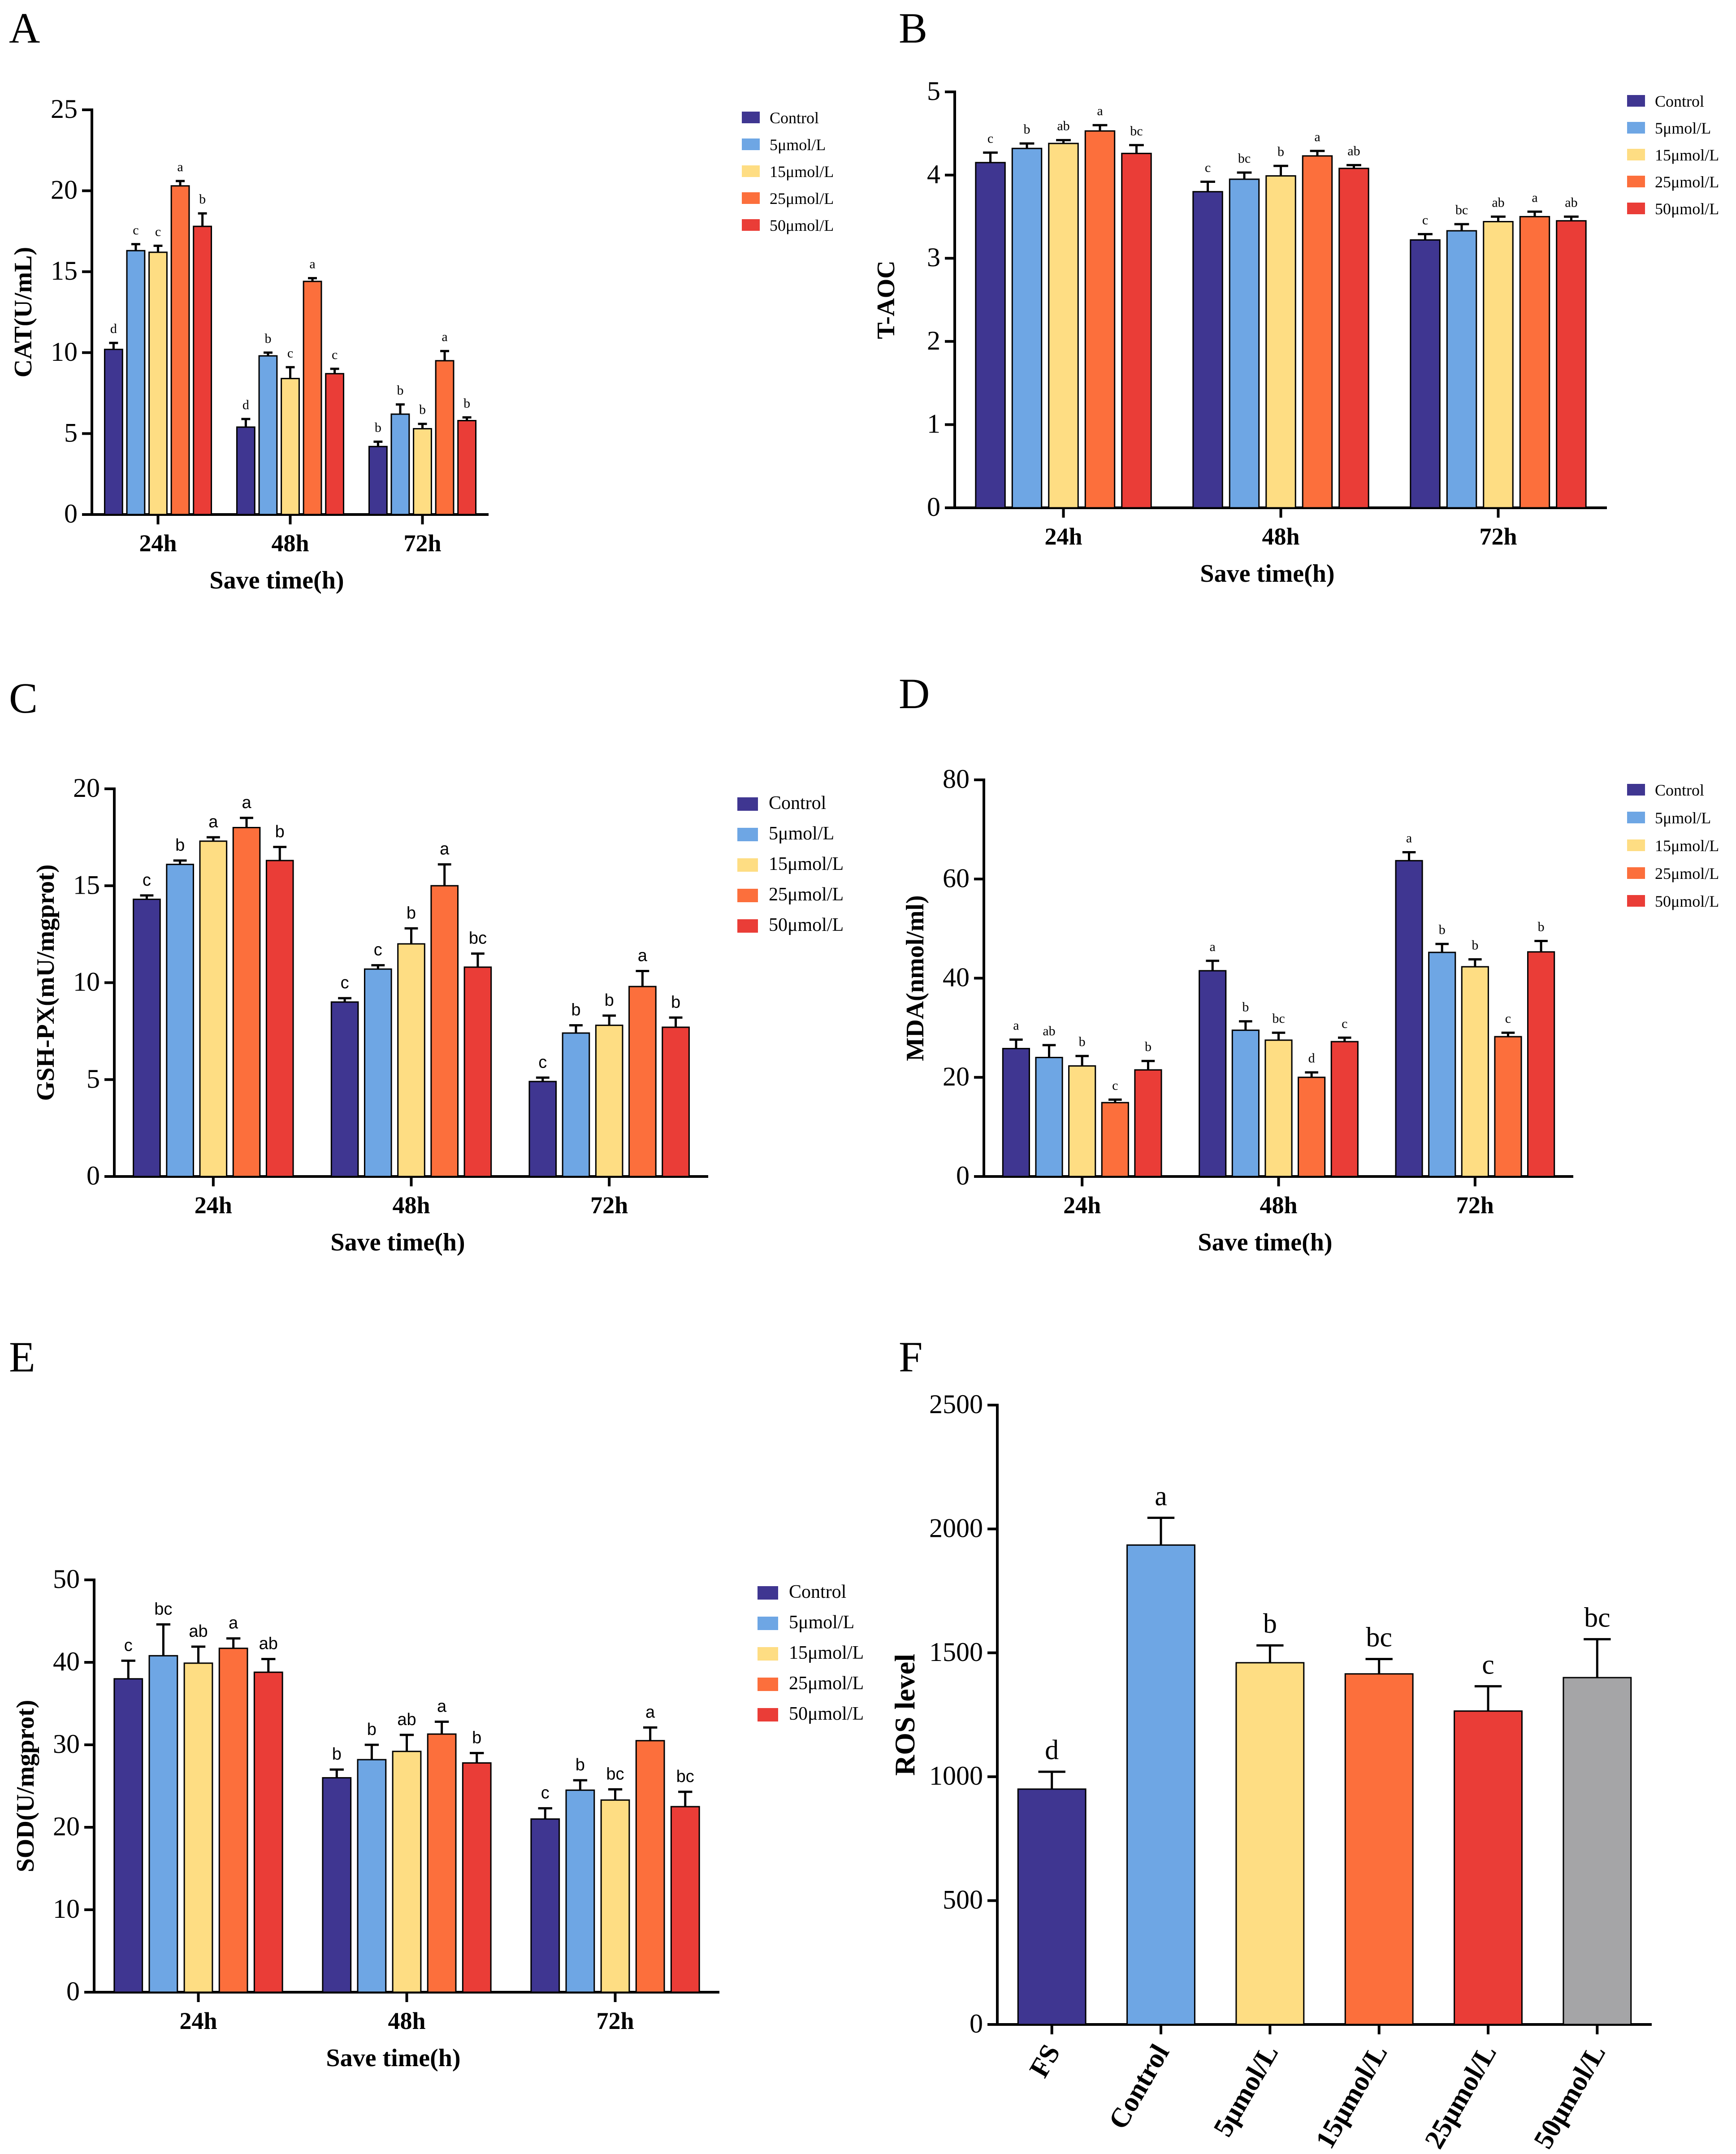  What do you see at coordinates (1461, 369) in the screenshot?
I see `bar-5molL-72h` at bounding box center [1461, 369].